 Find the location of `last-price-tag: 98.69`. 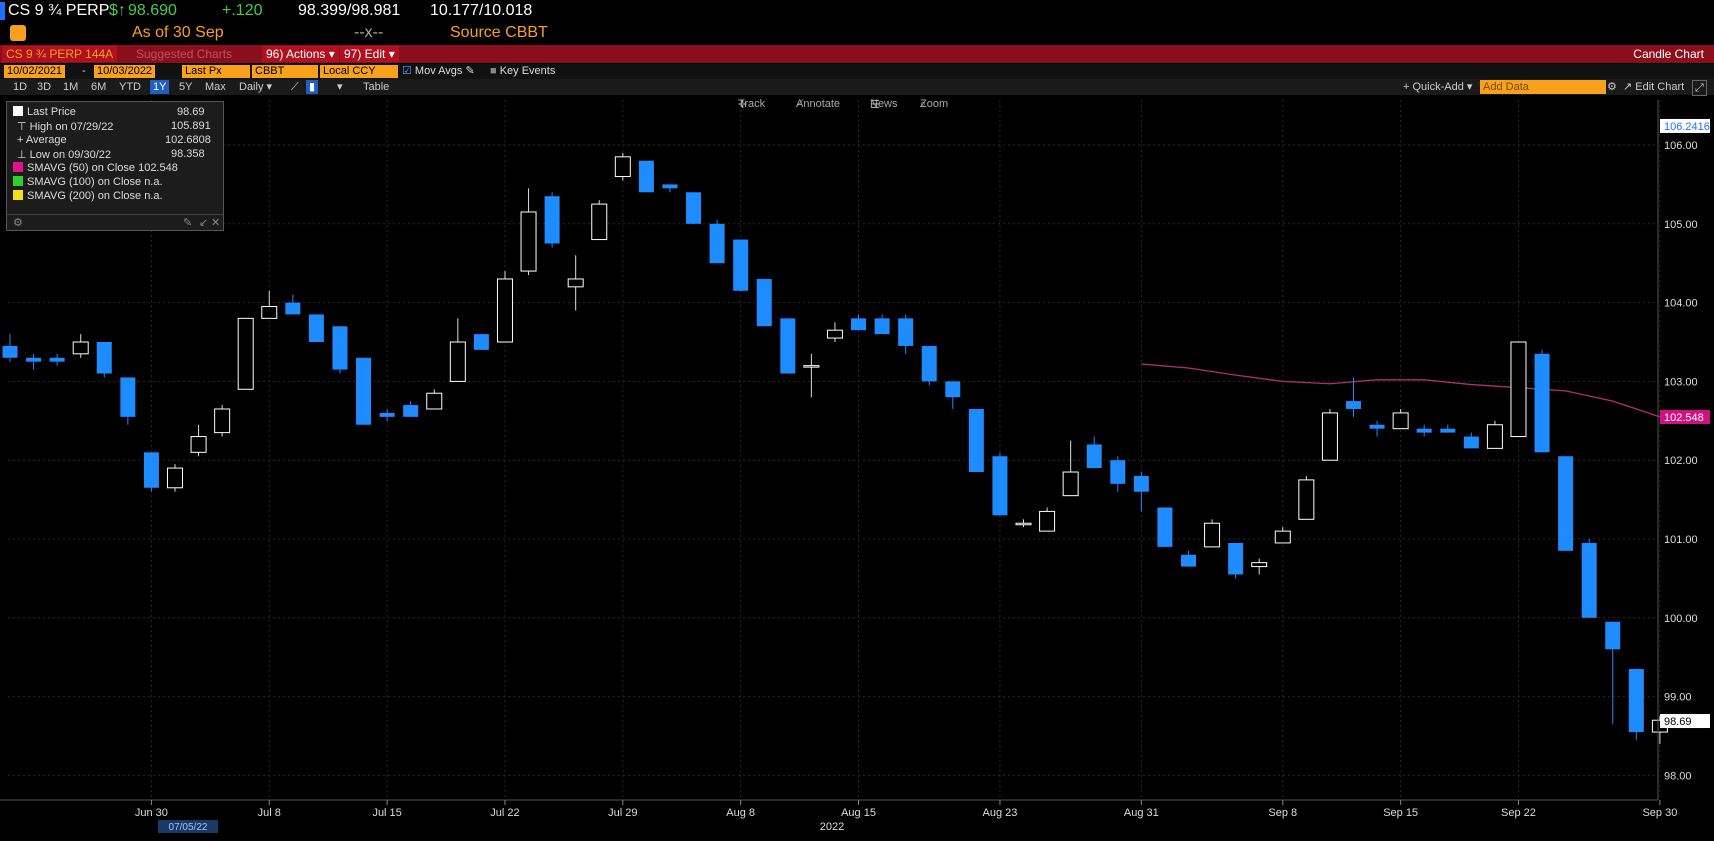

last-price-tag: 98.69 is located at coordinates (1678, 722).